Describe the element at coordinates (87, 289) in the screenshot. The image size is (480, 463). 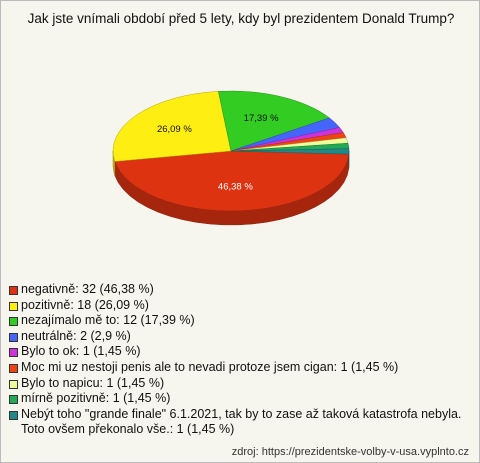
I see `legend-label: negativně: 32 (46,38 %)` at that location.